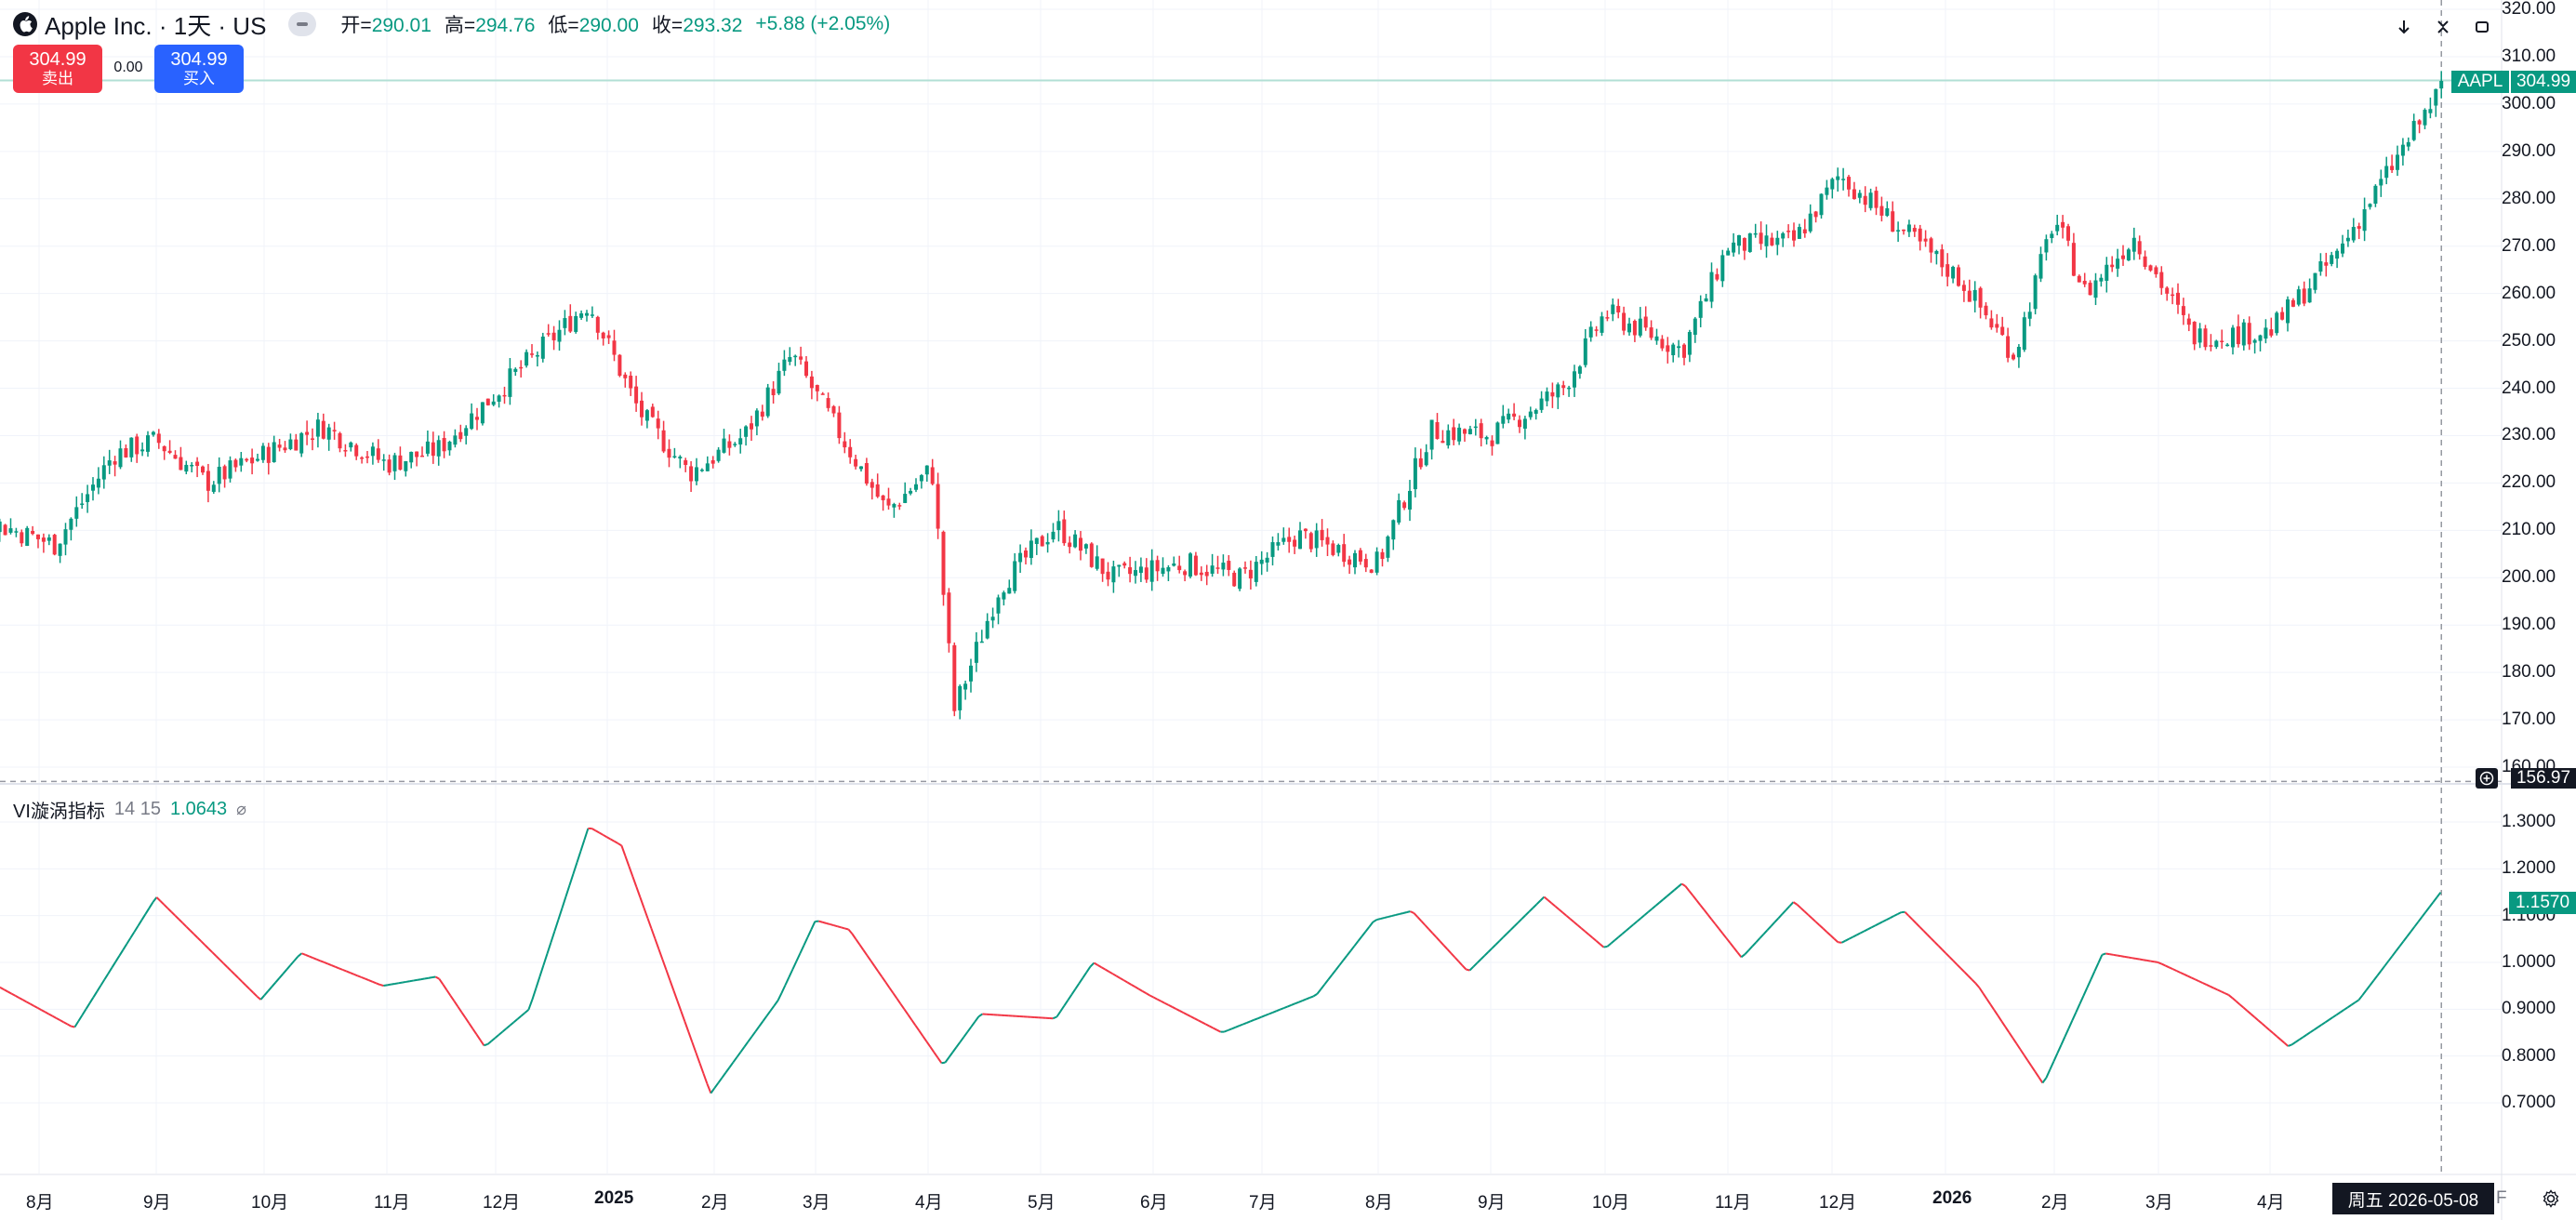 The image size is (2576, 1220). I want to click on collapse-legend-button, so click(302, 24).